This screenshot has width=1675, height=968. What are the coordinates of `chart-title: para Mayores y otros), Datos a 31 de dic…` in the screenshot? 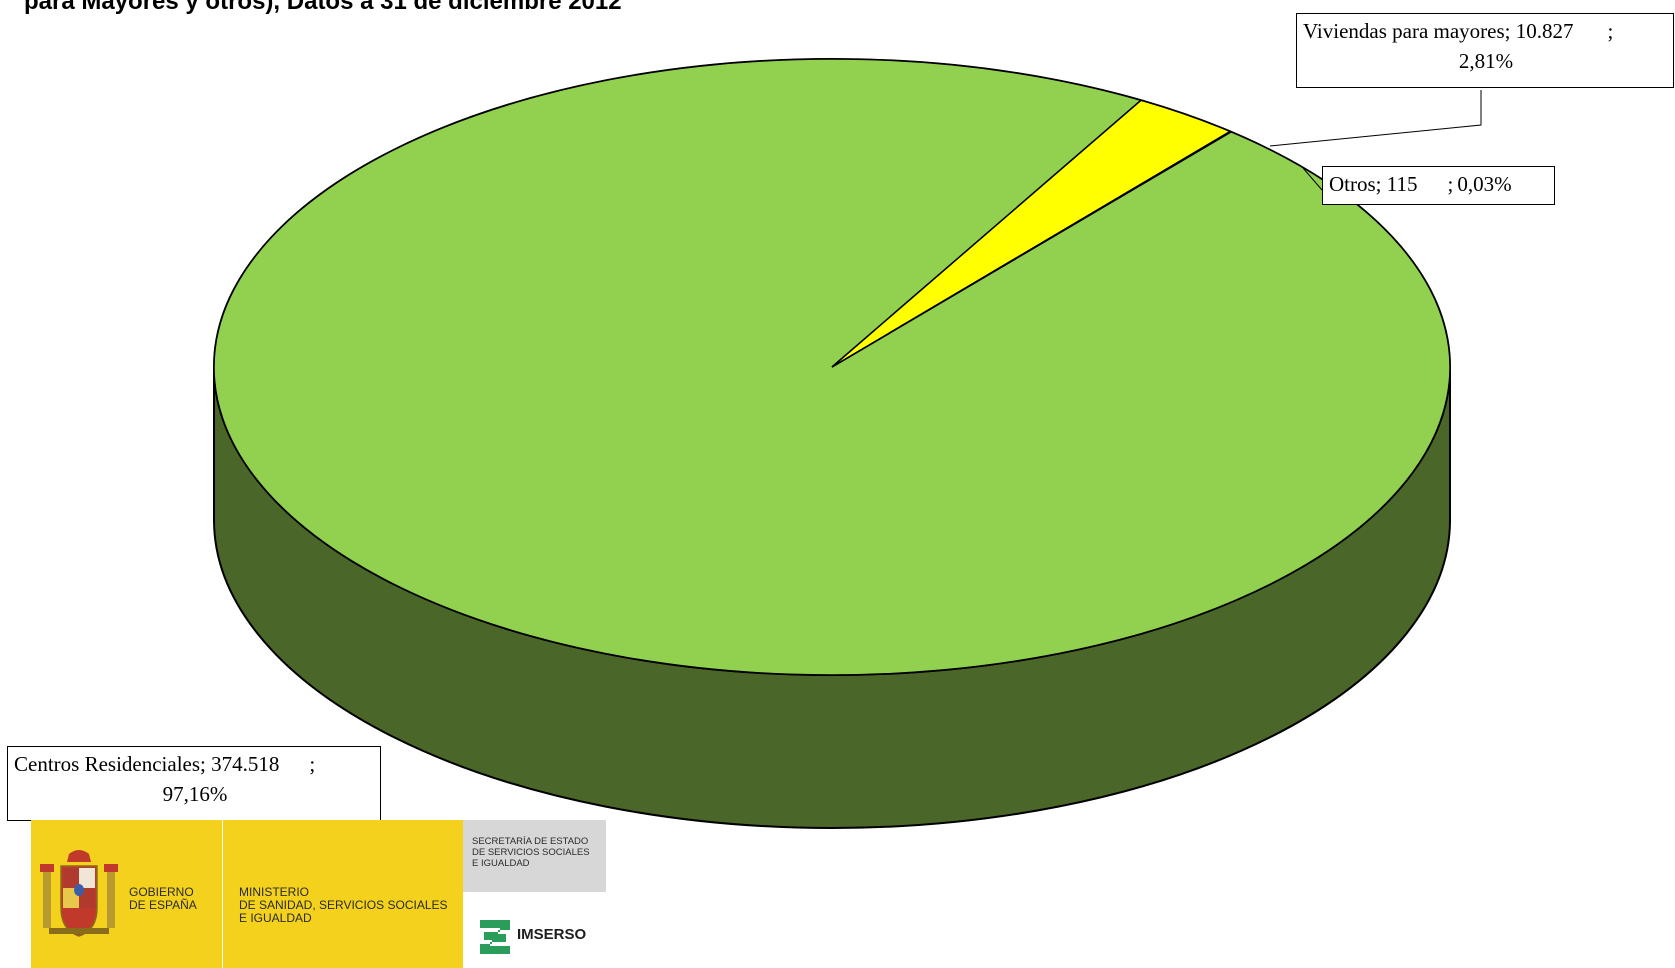 It's located at (323, 7).